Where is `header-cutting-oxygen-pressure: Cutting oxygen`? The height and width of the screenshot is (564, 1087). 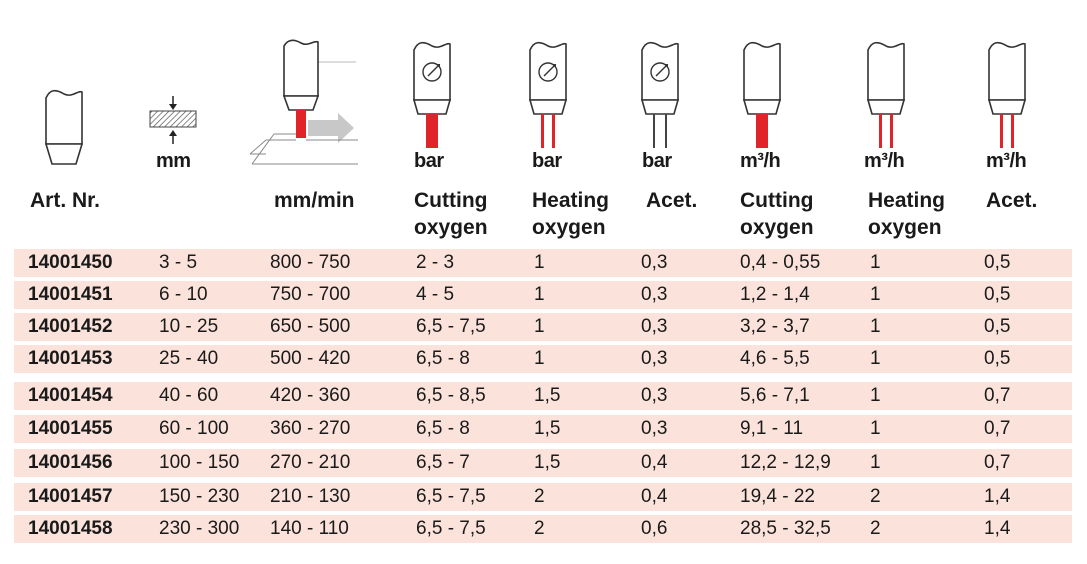 header-cutting-oxygen-pressure: Cutting oxygen is located at coordinates (451, 214).